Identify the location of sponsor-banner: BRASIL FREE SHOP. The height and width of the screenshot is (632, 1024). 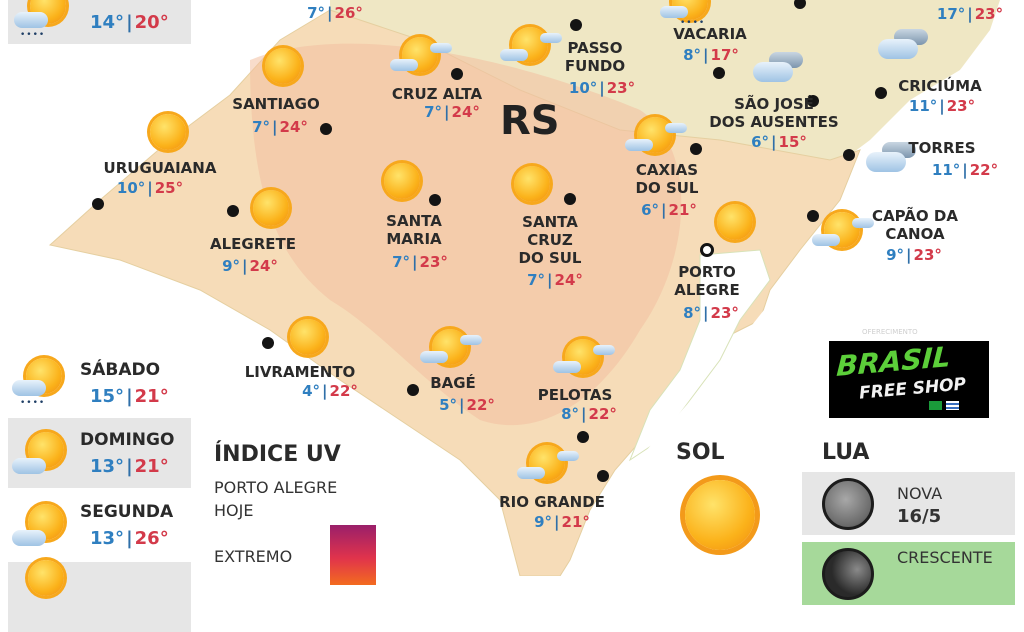
(909, 379).